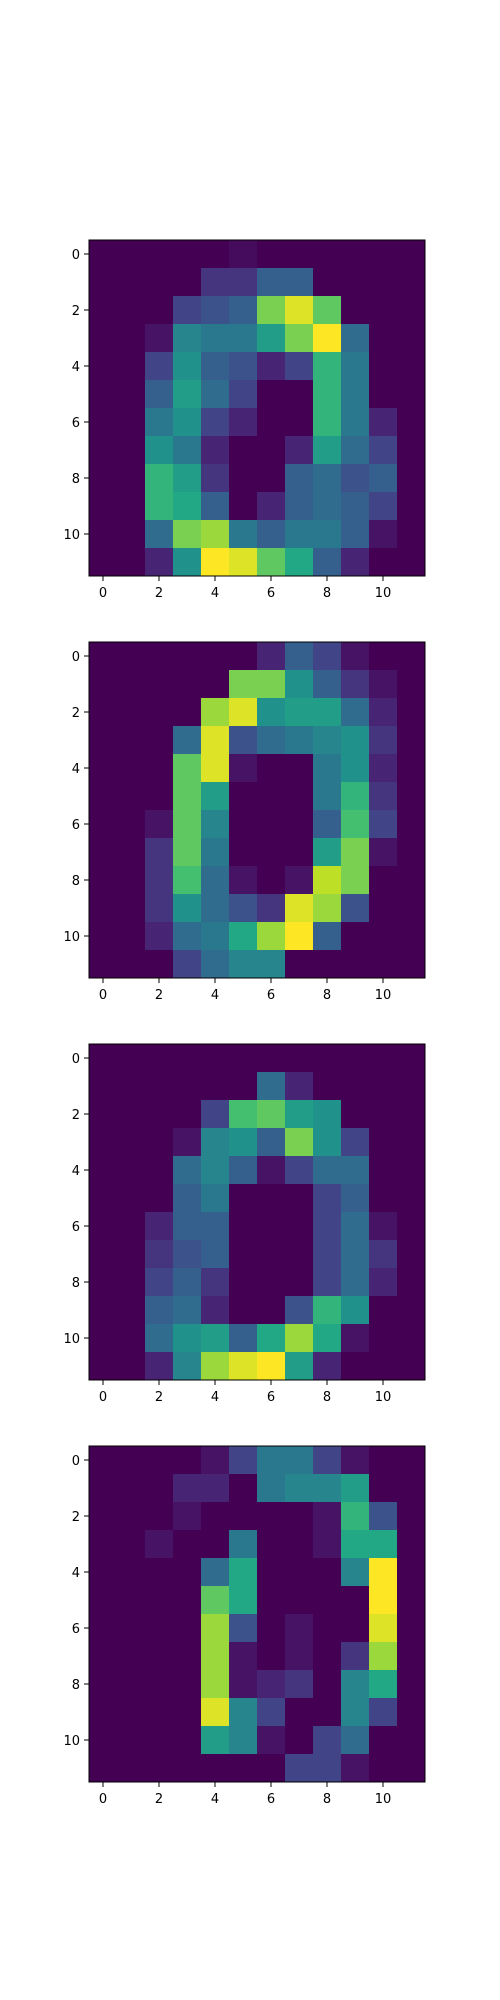 The width and height of the screenshot is (500, 2000). I want to click on x-tick-label: 2, so click(159, 995).